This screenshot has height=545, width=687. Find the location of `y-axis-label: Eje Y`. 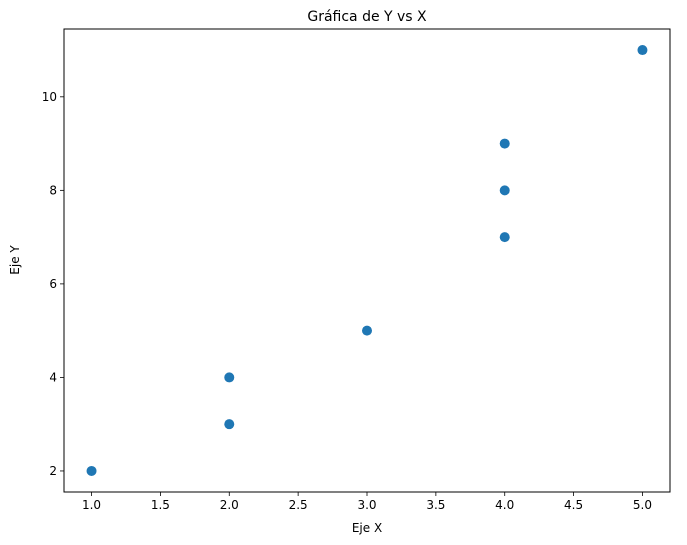

y-axis-label: Eje Y is located at coordinates (15, 260).